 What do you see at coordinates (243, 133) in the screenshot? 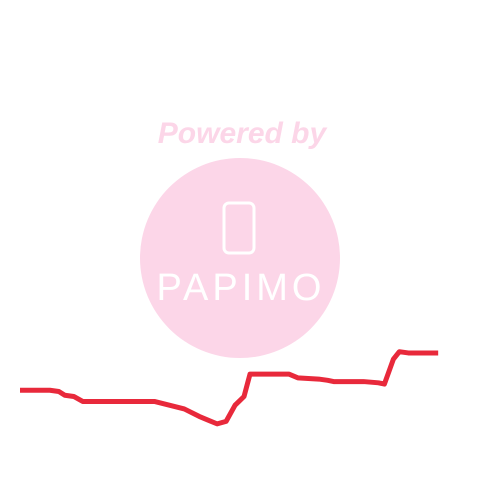
I see `watermark-text: Powered by` at bounding box center [243, 133].